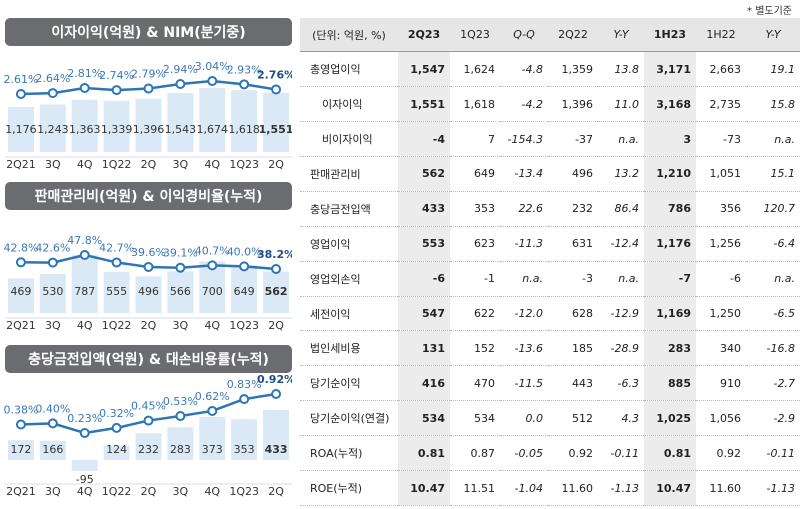 The width and height of the screenshot is (800, 509). Describe the element at coordinates (349, 383) in the screenshot. I see `row-label: 당기순이익` at that location.